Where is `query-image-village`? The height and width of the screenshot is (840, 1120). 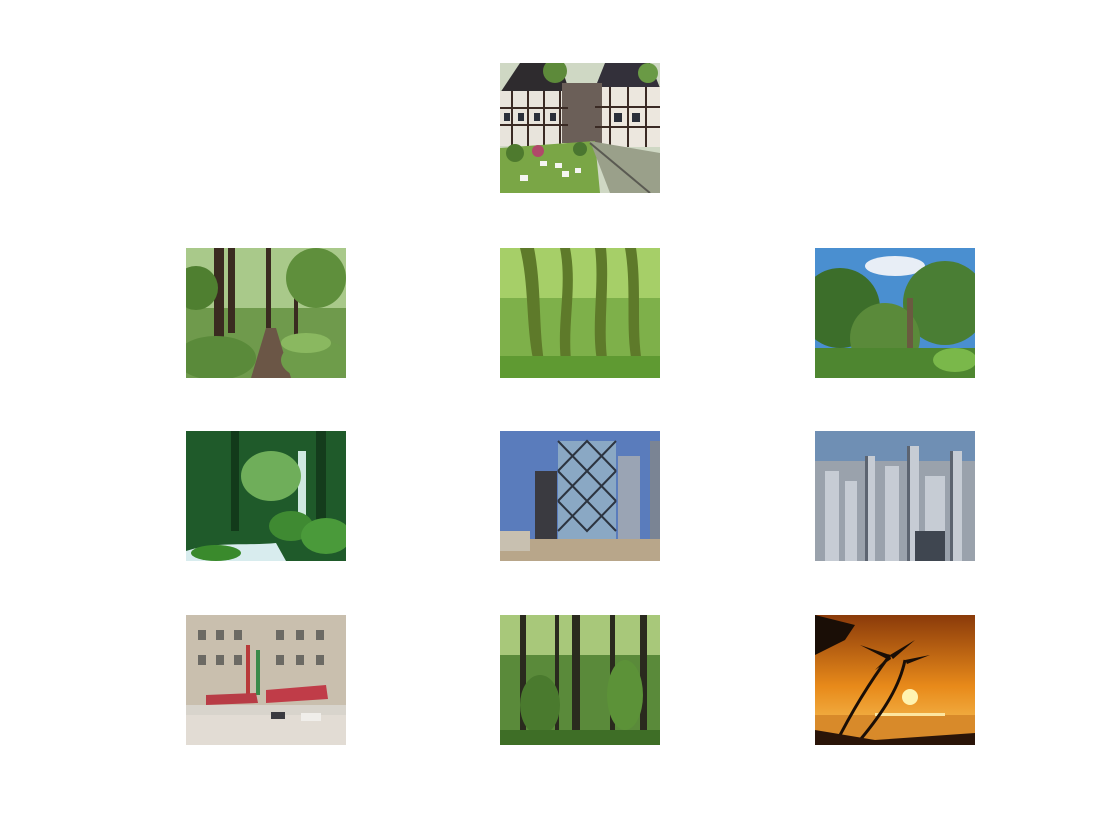
query-image-village is located at coordinates (580, 128).